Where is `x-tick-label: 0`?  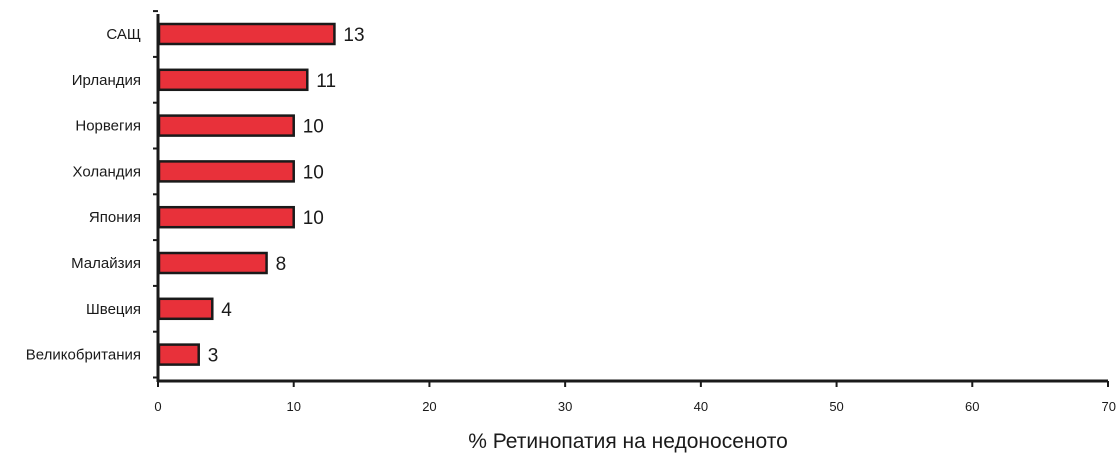 x-tick-label: 0 is located at coordinates (157, 406).